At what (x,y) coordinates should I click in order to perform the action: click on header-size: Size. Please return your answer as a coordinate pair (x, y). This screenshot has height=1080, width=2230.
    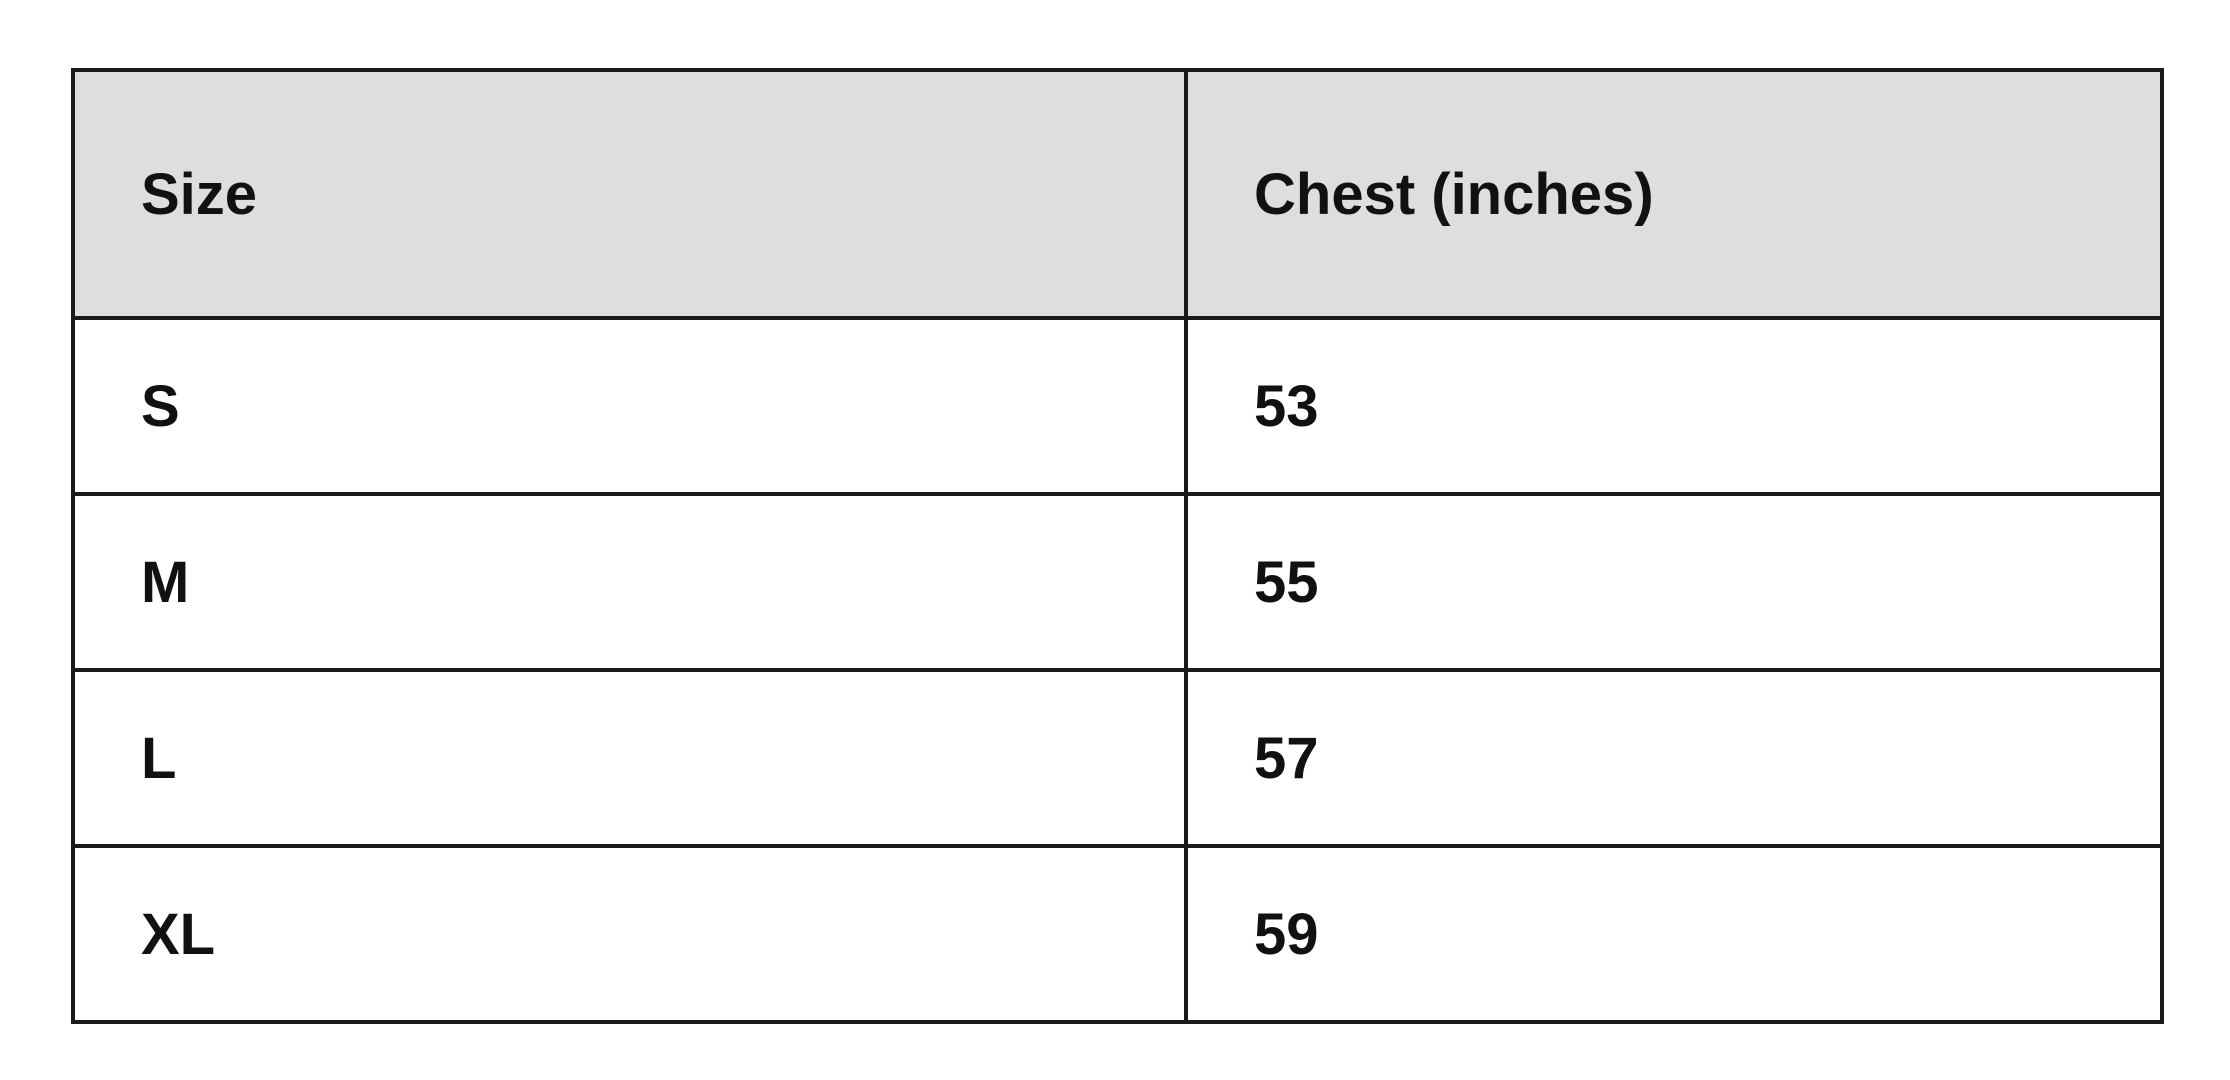
    Looking at the image, I should click on (629, 194).